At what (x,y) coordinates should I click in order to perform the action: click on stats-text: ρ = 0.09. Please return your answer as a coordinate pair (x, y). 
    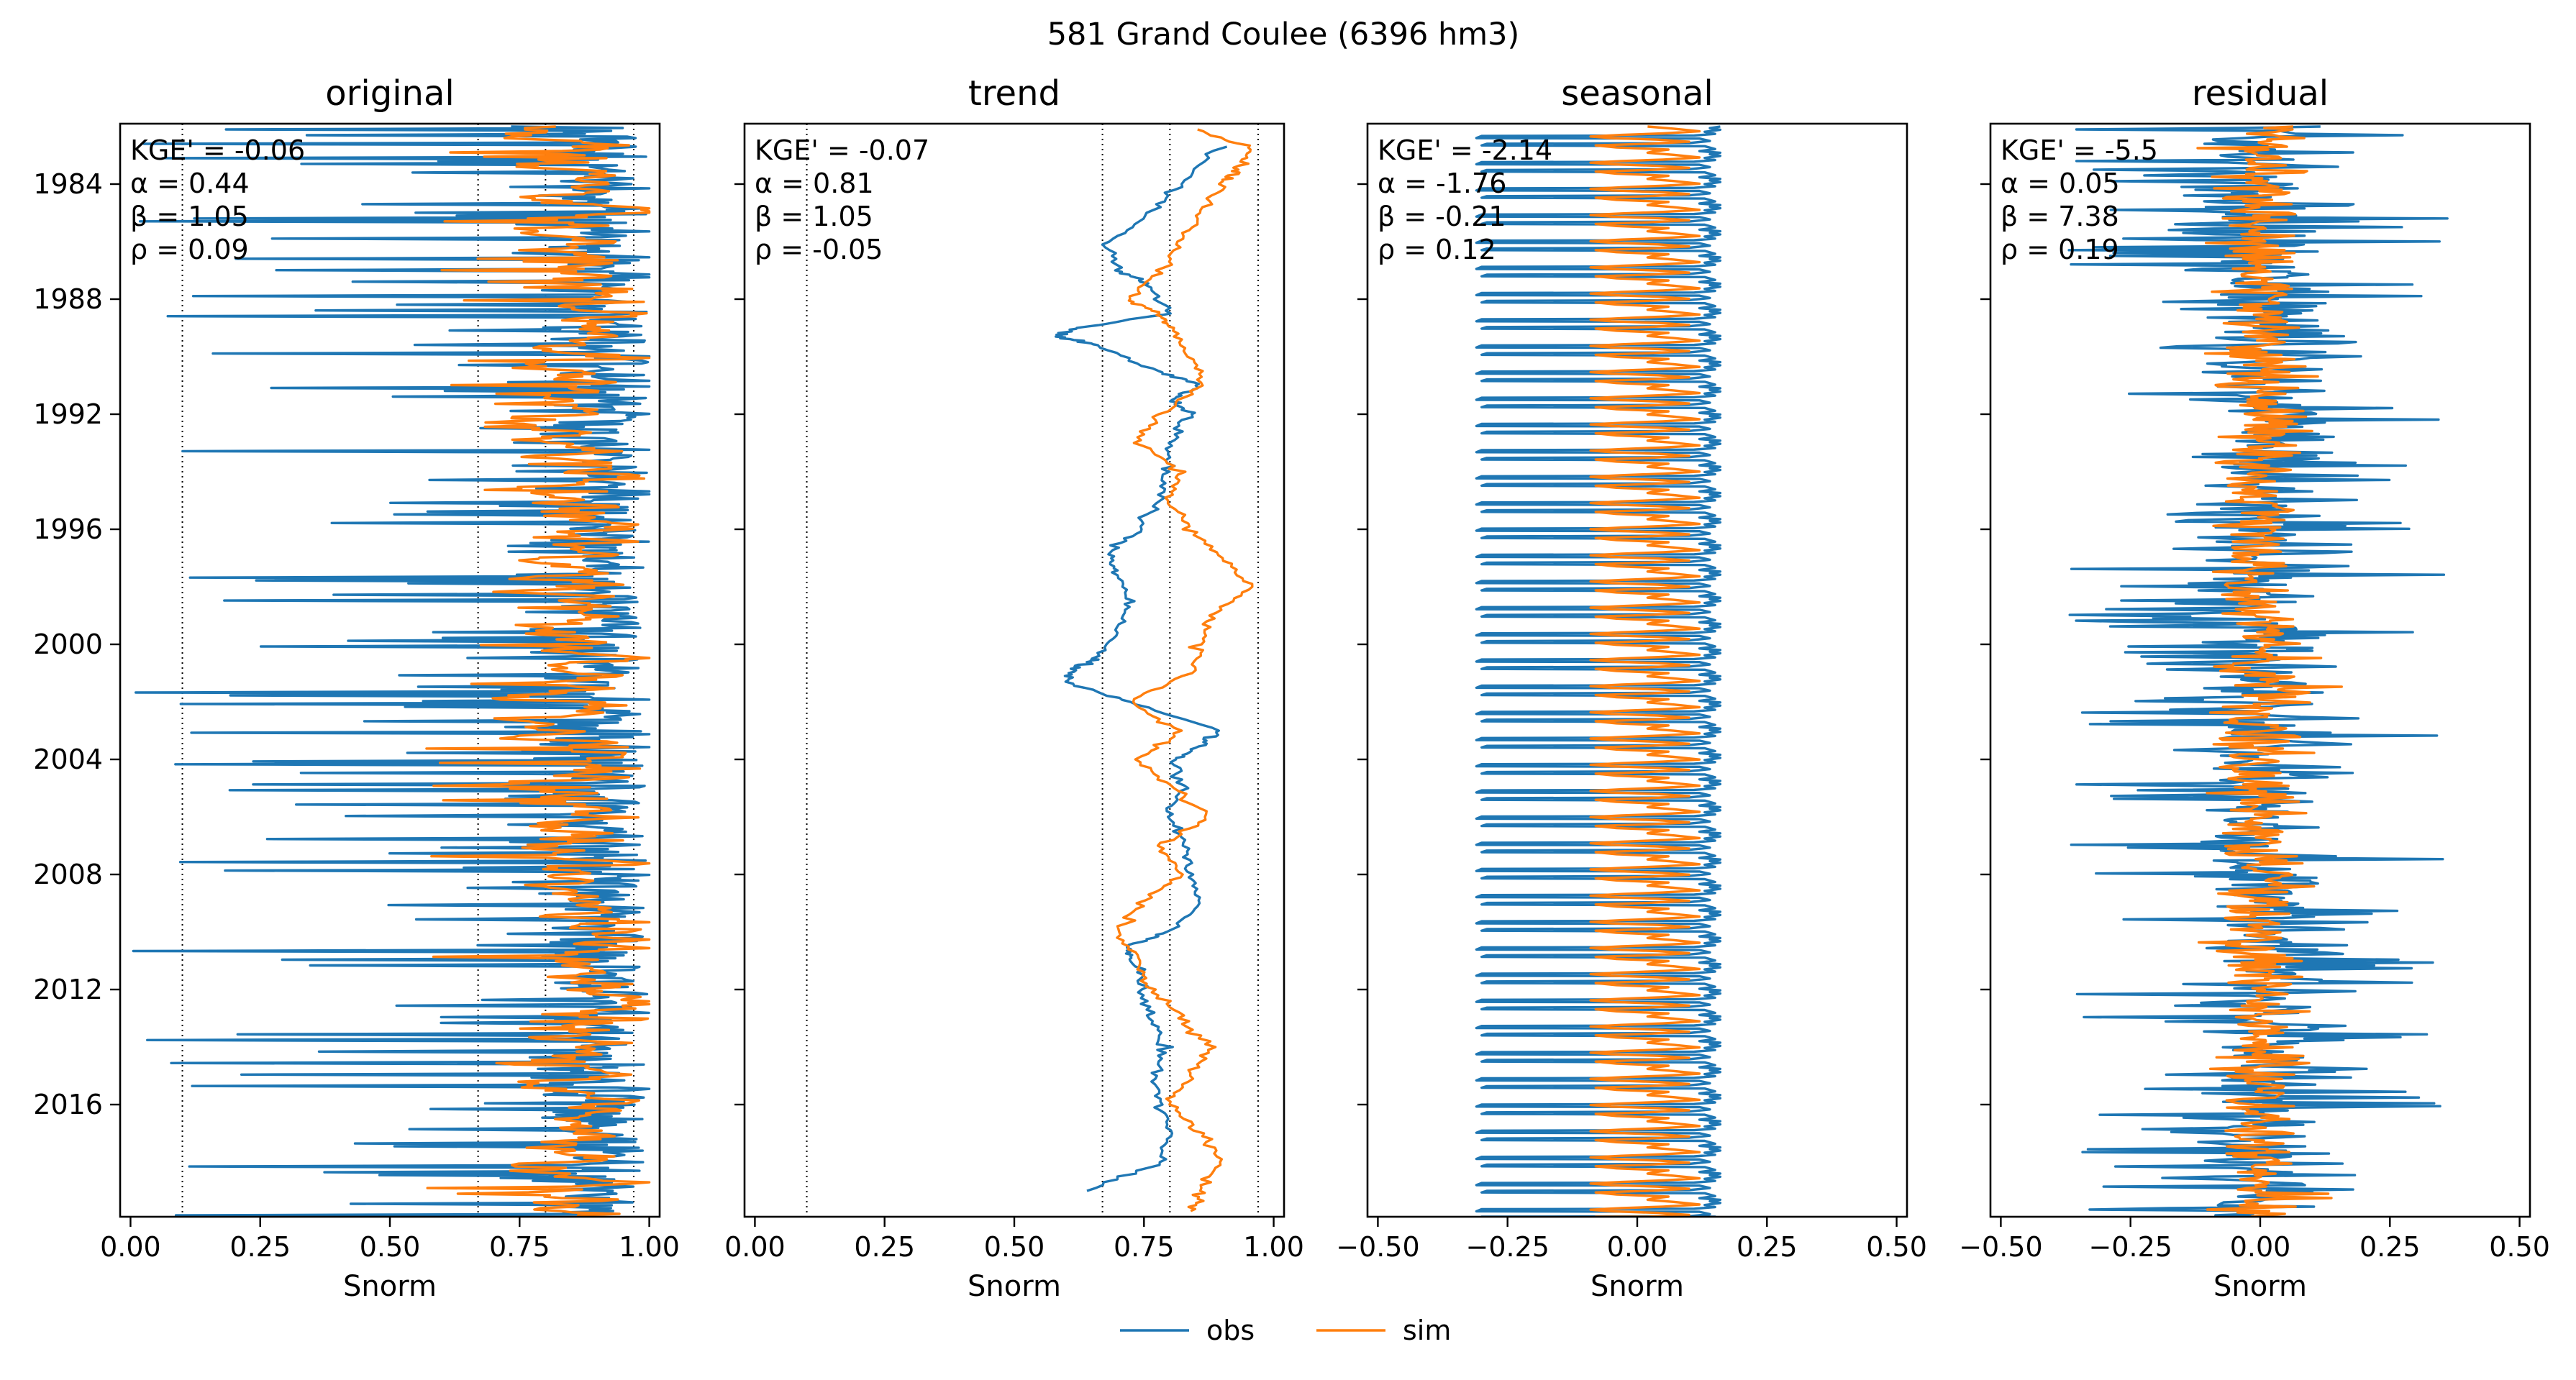
    Looking at the image, I should click on (189, 249).